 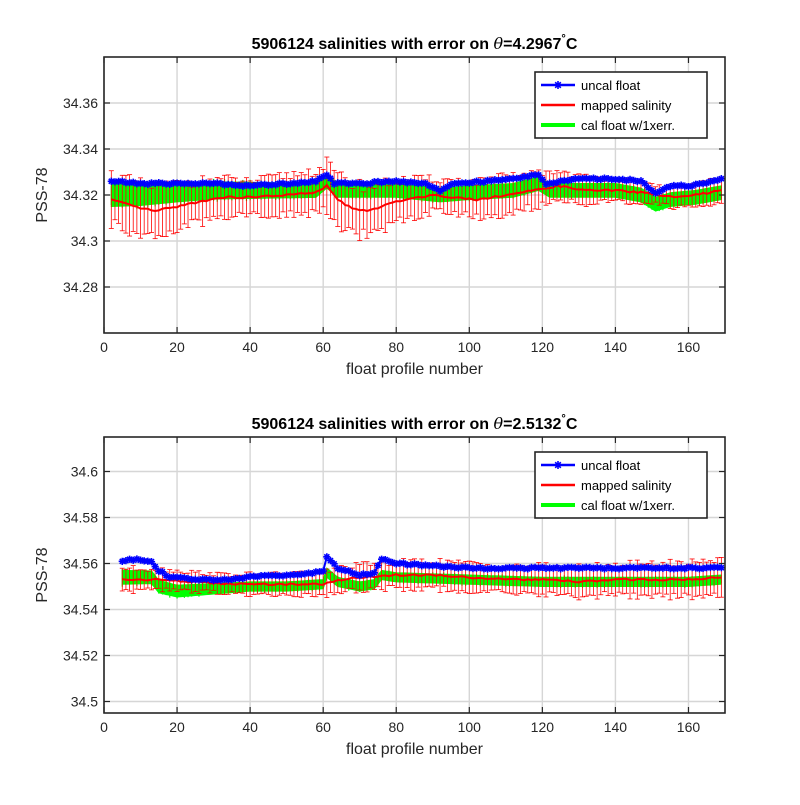 What do you see at coordinates (626, 485) in the screenshot?
I see `legend-label-2: mapped salinity` at bounding box center [626, 485].